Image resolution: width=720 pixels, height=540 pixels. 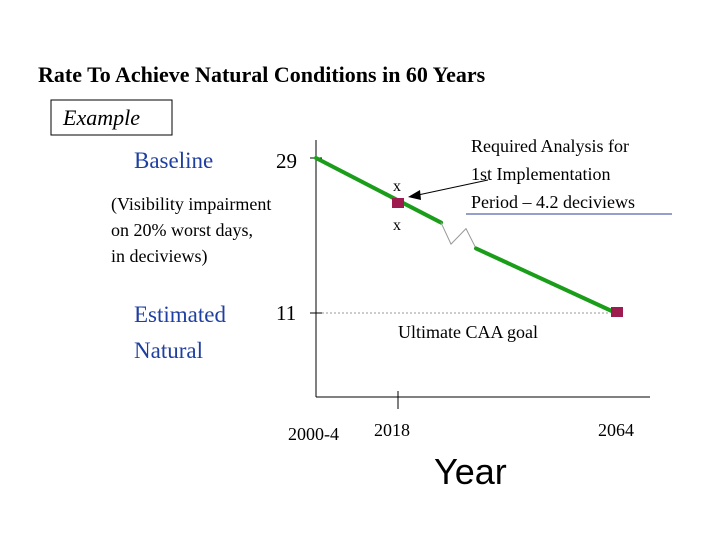 What do you see at coordinates (617, 312) in the screenshot?
I see `marker-2064` at bounding box center [617, 312].